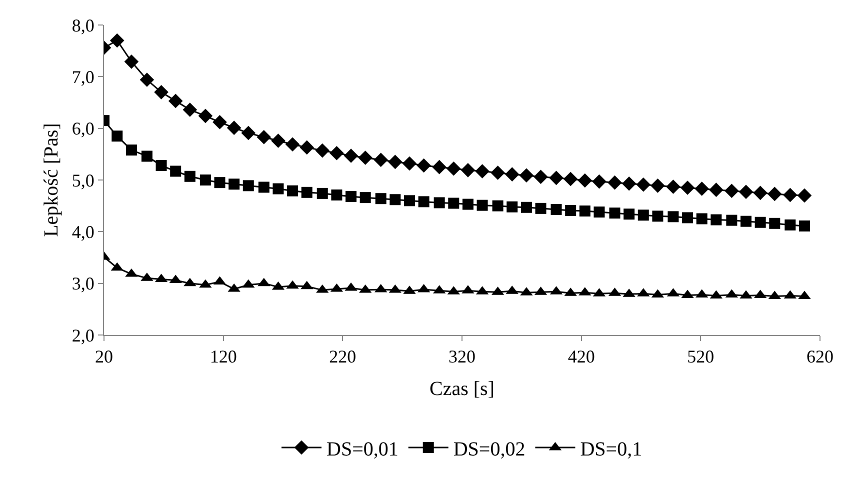 The height and width of the screenshot is (479, 859). What do you see at coordinates (820, 356) in the screenshot?
I see `x-tick-label: 620` at bounding box center [820, 356].